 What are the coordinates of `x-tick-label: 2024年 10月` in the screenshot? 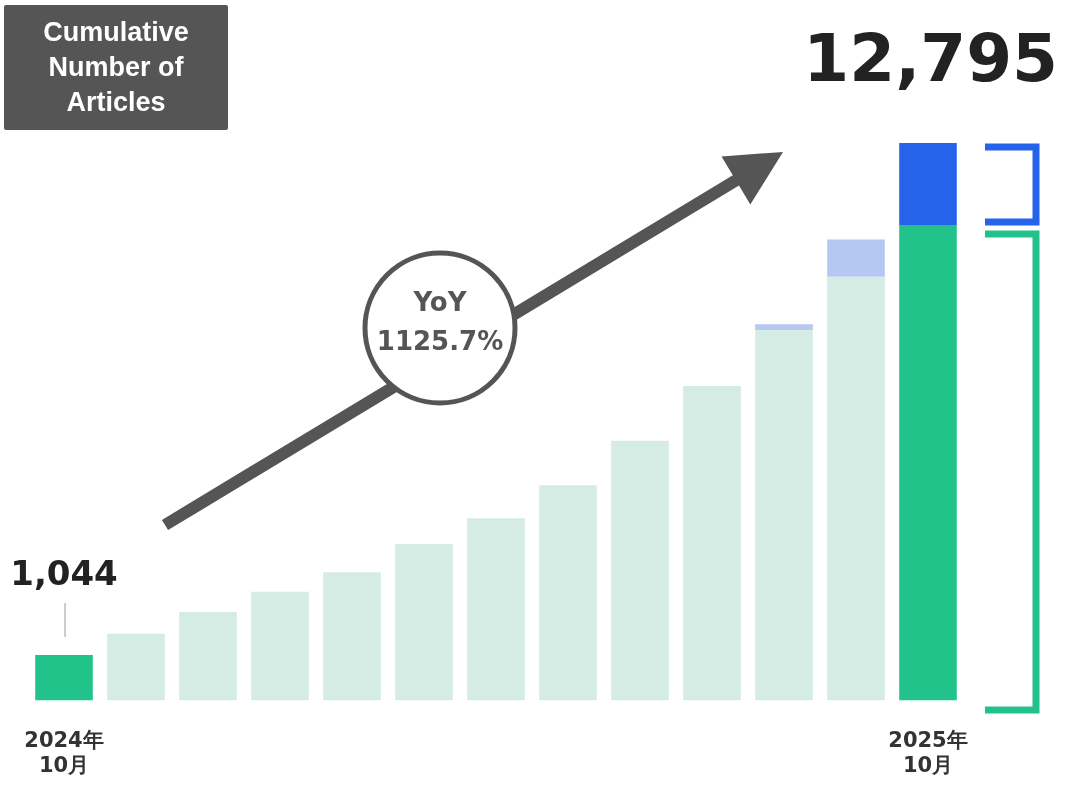 It's located at (64, 752).